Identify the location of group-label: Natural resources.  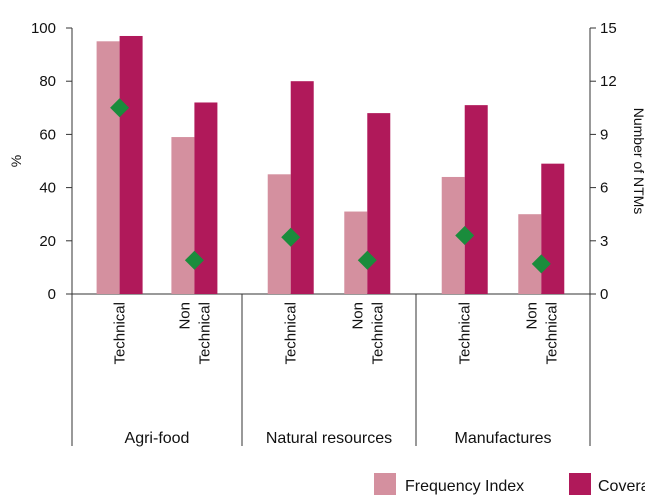
(329, 438).